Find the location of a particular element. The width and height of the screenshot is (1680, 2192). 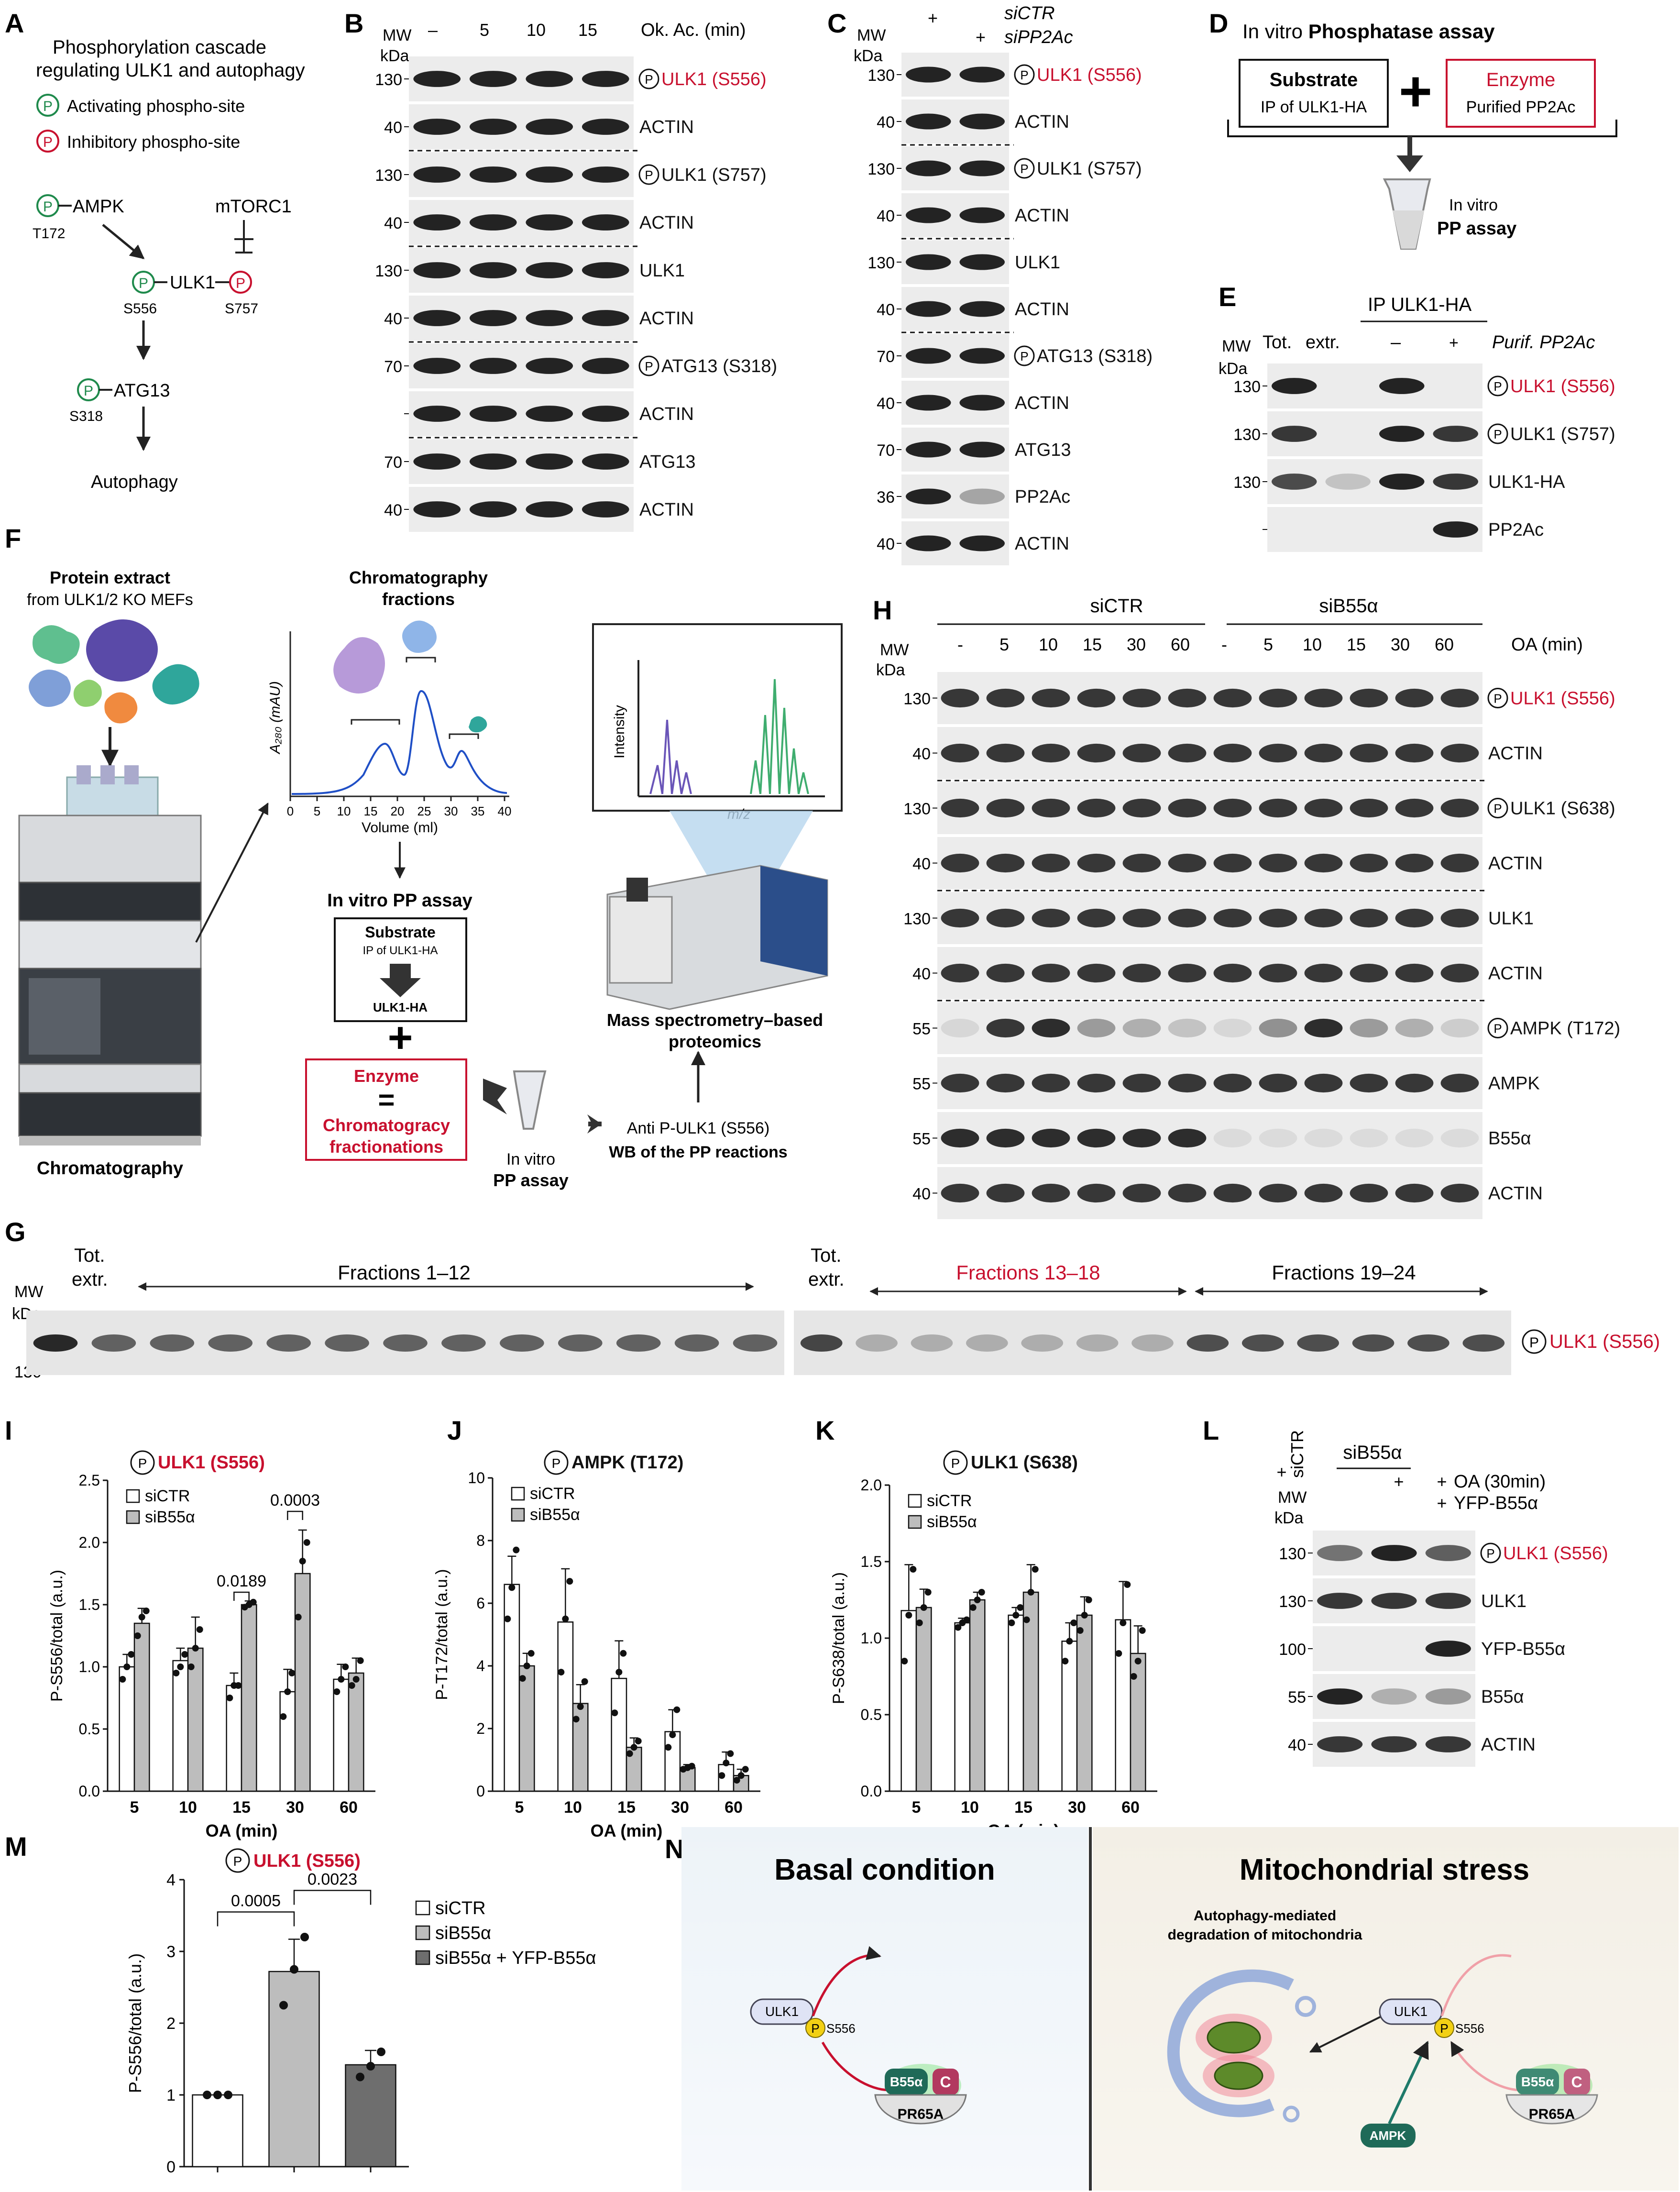

y-tick-label: 1.0 is located at coordinates (89, 1667).